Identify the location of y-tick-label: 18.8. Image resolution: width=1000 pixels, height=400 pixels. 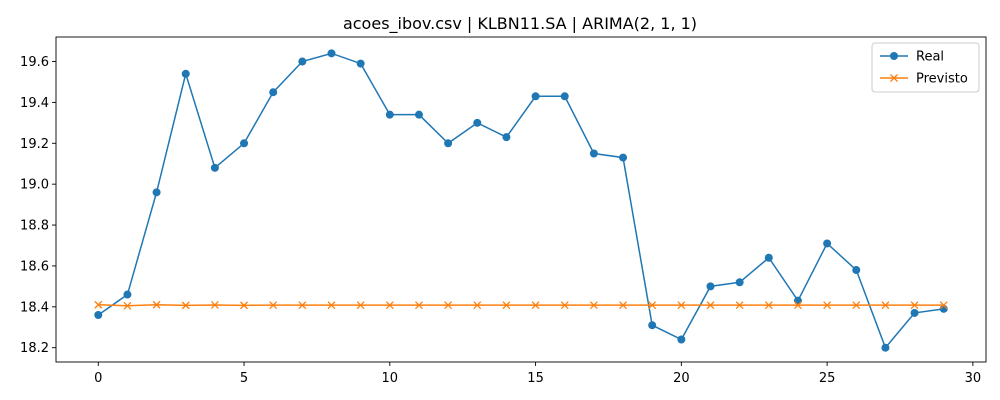
(34, 226).